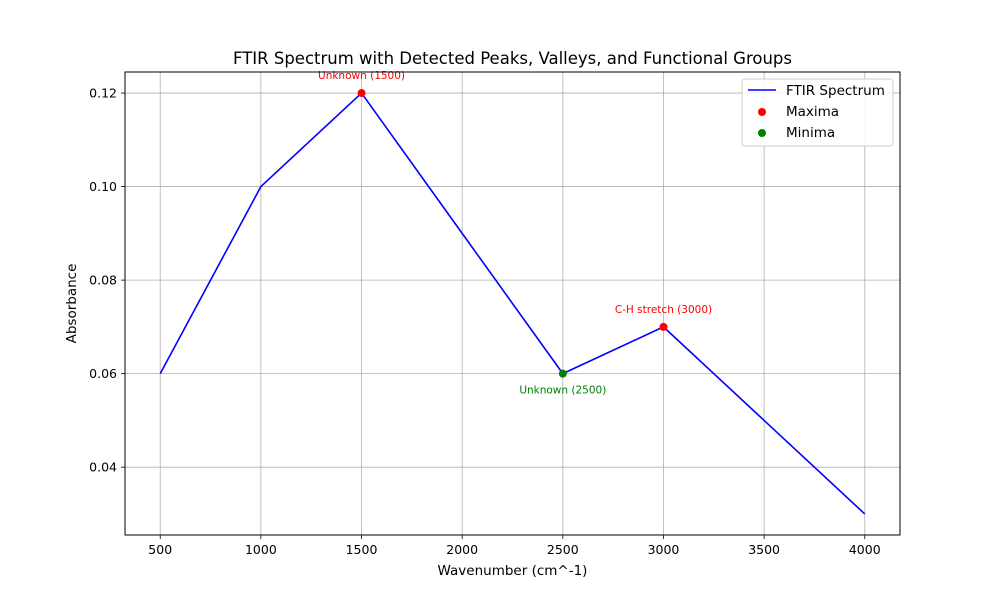  Describe the element at coordinates (512, 233) in the screenshot. I see `markers-group` at that location.